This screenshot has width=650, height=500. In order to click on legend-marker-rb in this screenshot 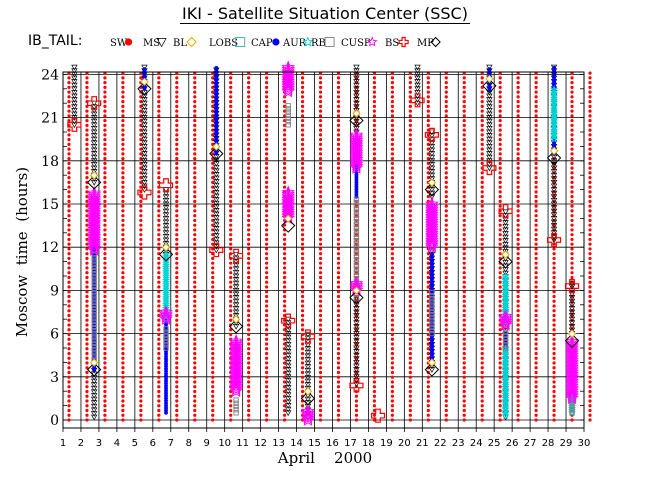, I will do `click(329, 42)`.